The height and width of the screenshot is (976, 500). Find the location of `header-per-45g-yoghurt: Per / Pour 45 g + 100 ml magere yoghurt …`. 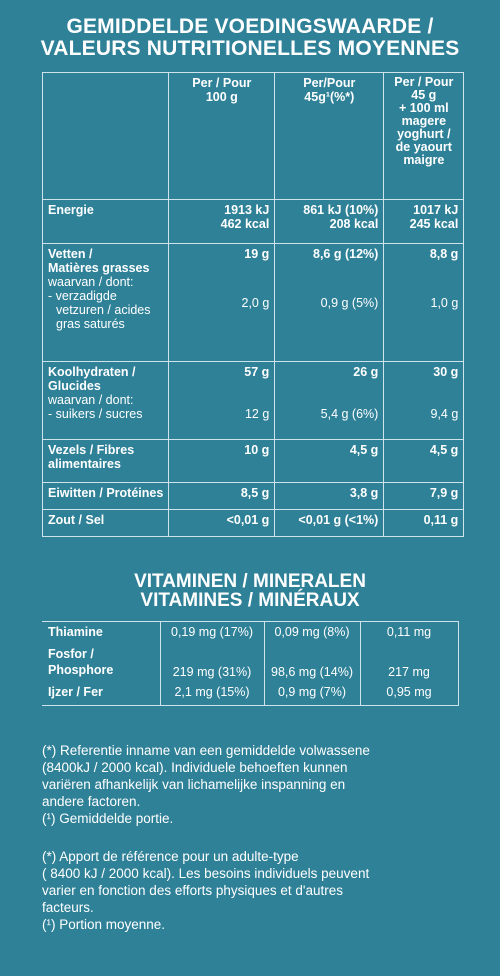

header-per-45g-yoghurt: Per / Pour 45 g + 100 ml magere yoghurt … is located at coordinates (424, 136).